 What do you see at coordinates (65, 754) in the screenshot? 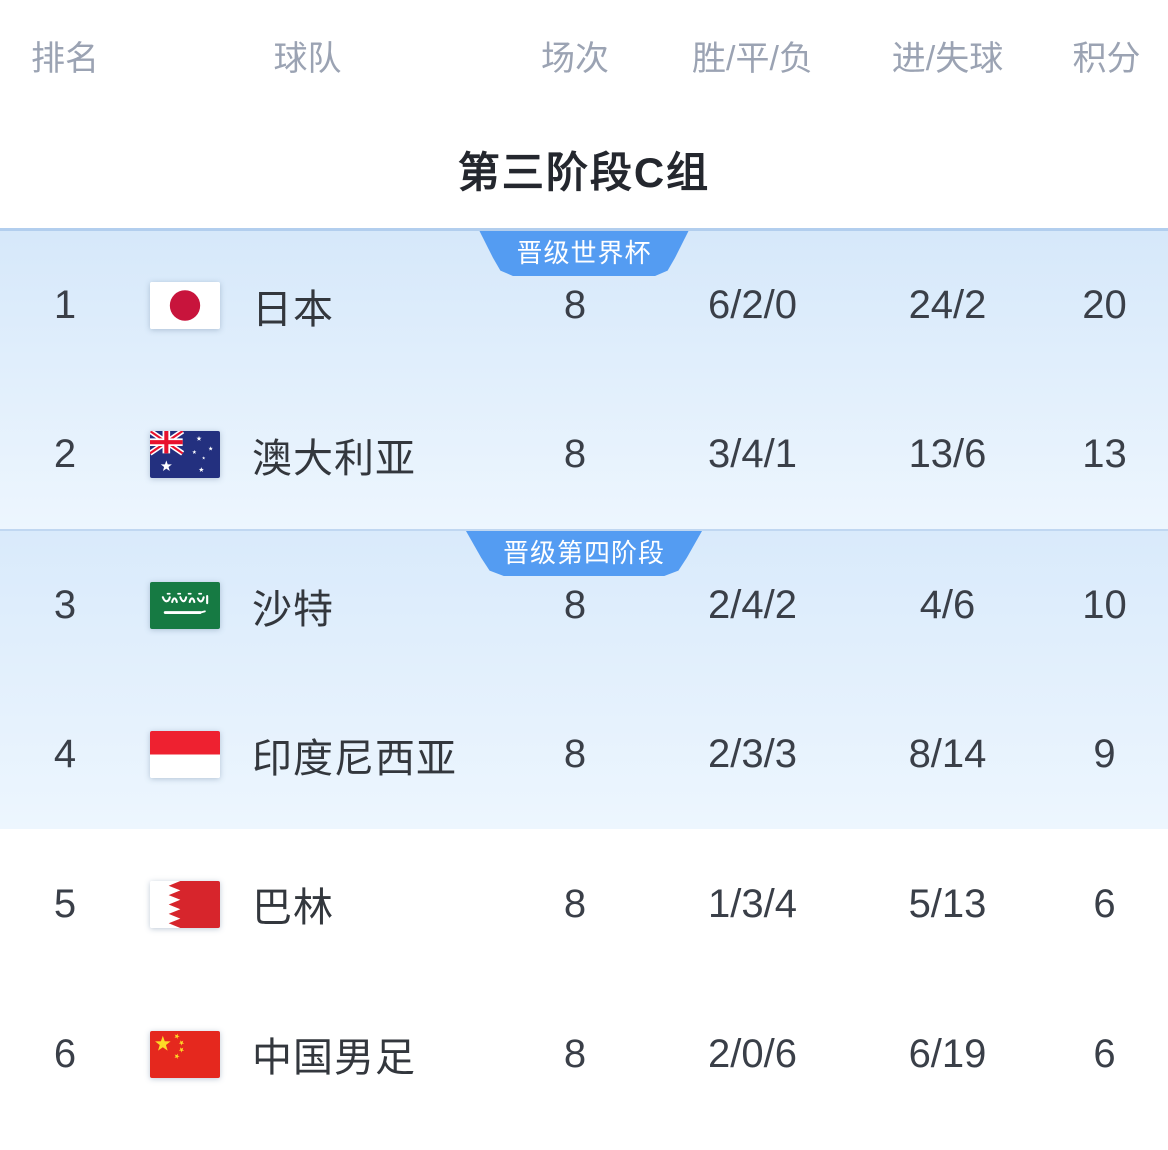
I see `rank-cell: 4` at bounding box center [65, 754].